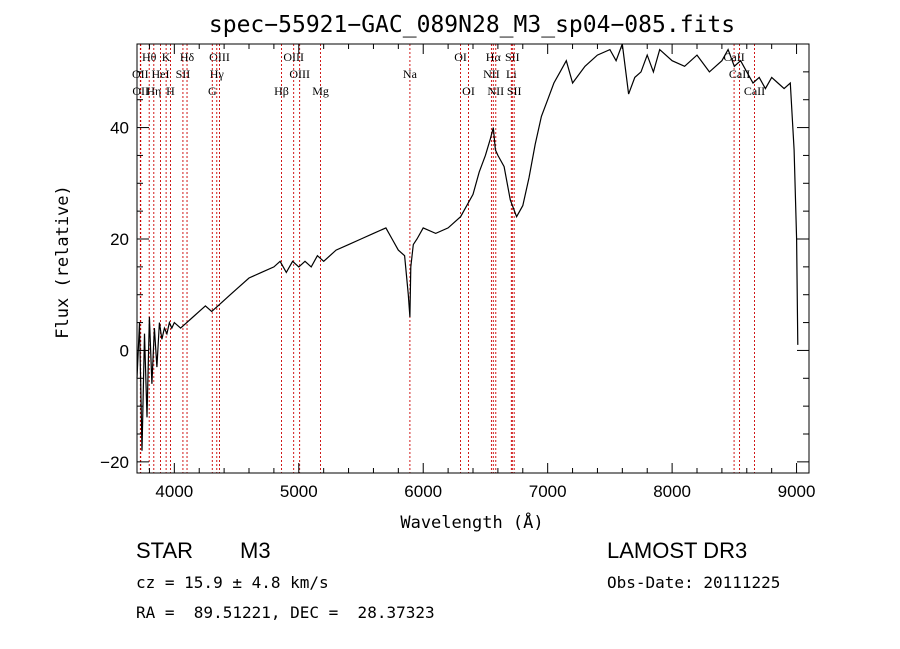 The height and width of the screenshot is (649, 900). Describe the element at coordinates (410, 74) in the screenshot. I see `line-marker-label: Na` at that location.